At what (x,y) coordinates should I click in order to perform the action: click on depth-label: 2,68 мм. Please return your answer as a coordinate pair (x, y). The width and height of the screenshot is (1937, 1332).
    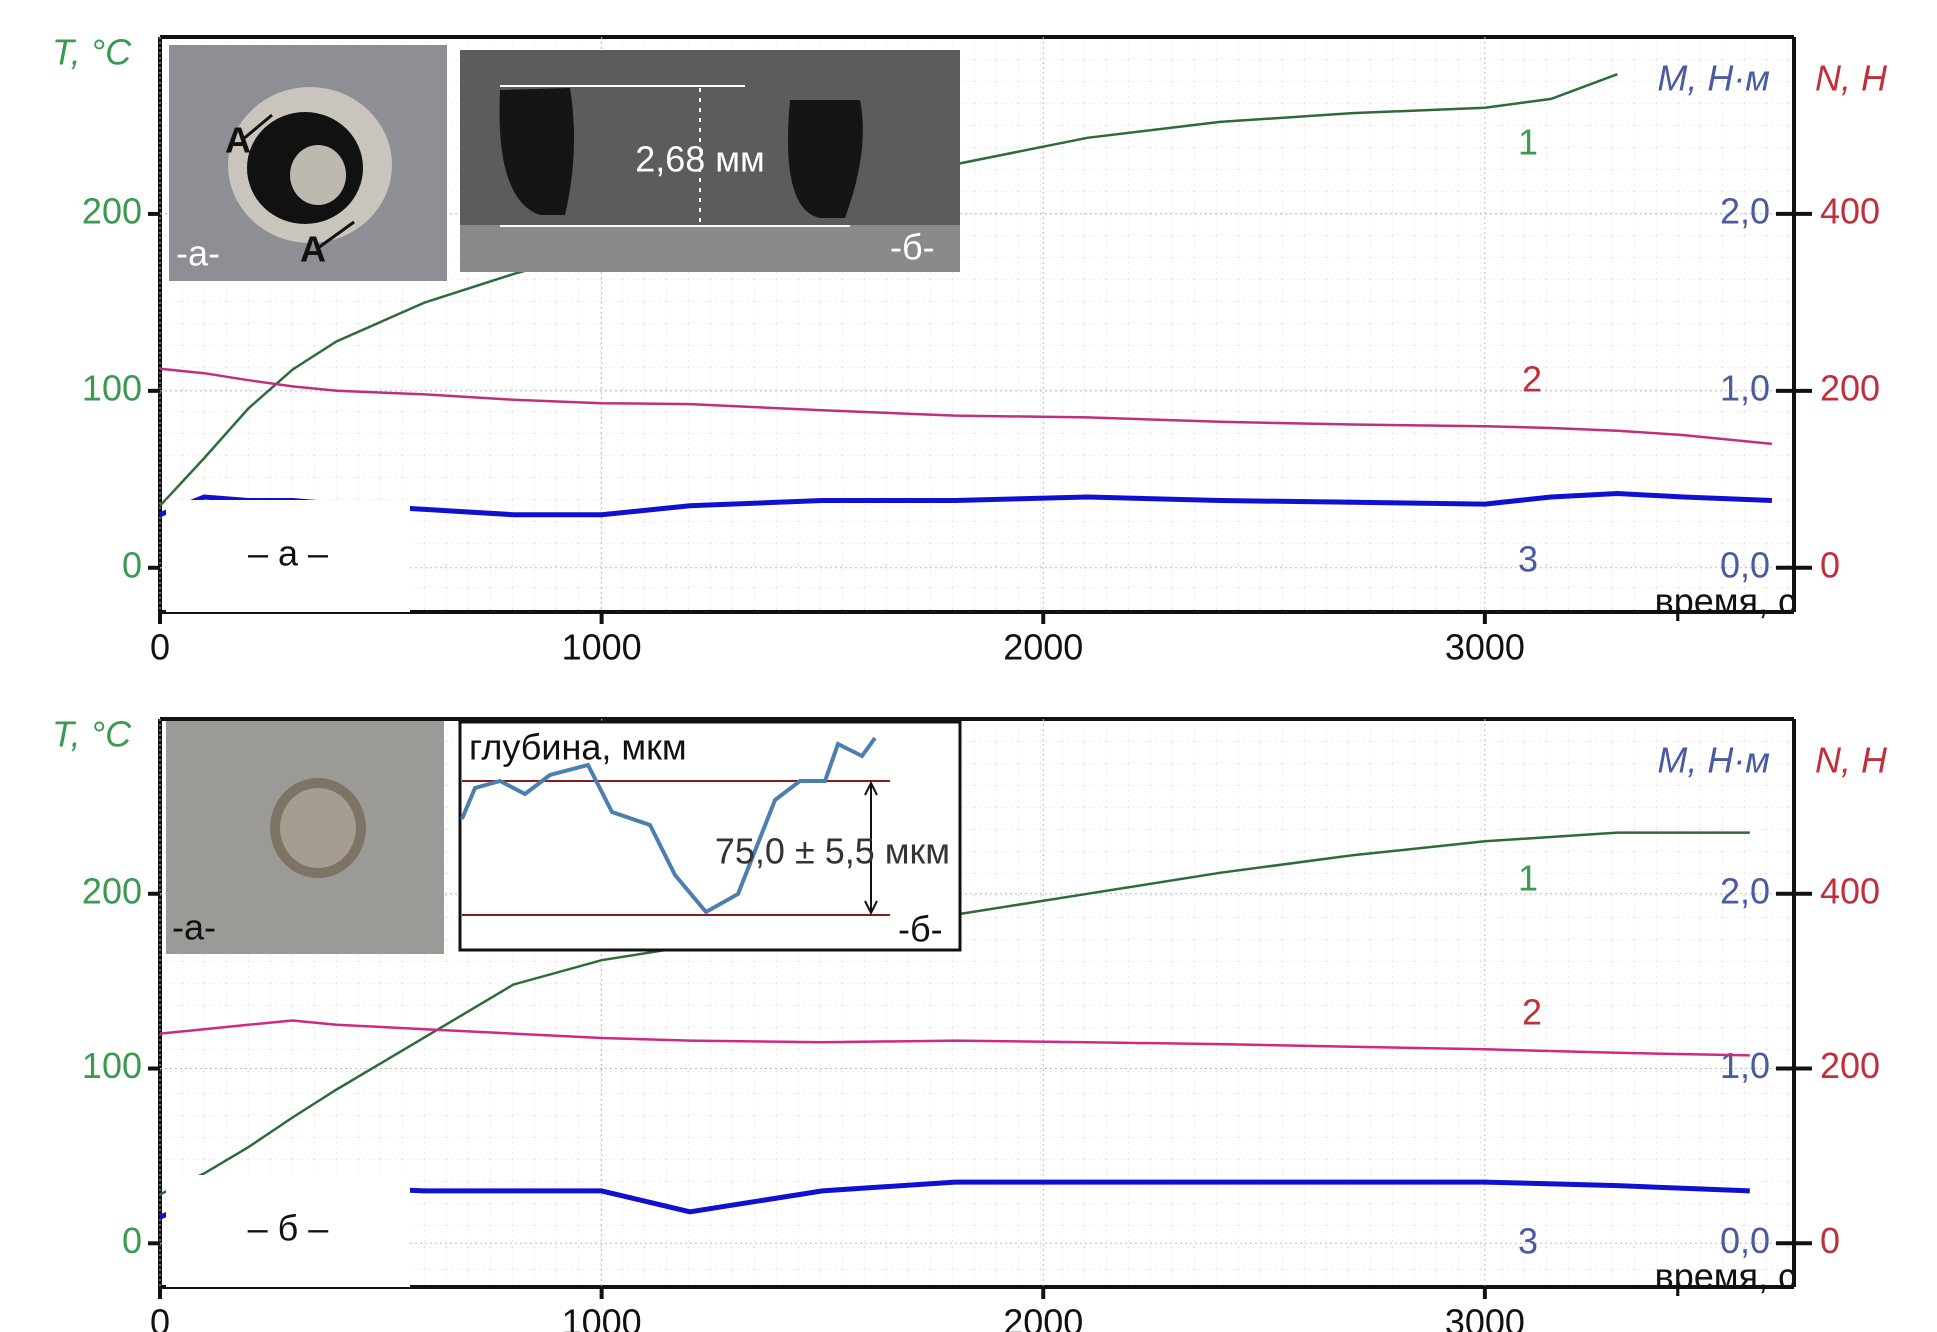
    Looking at the image, I should click on (700, 159).